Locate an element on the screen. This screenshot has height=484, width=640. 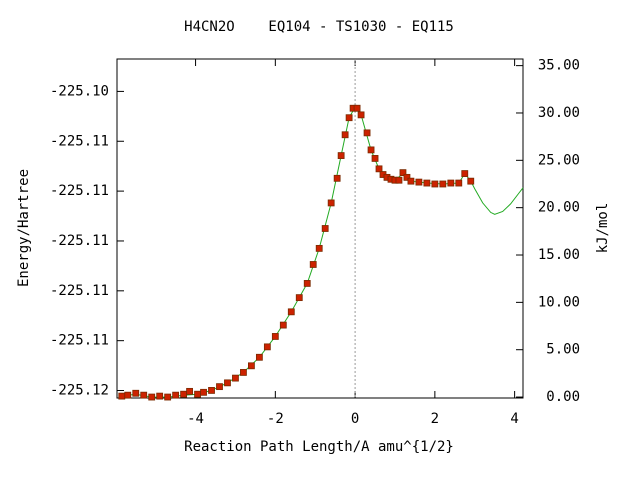
x-tick-label: 0 is located at coordinates (355, 419).